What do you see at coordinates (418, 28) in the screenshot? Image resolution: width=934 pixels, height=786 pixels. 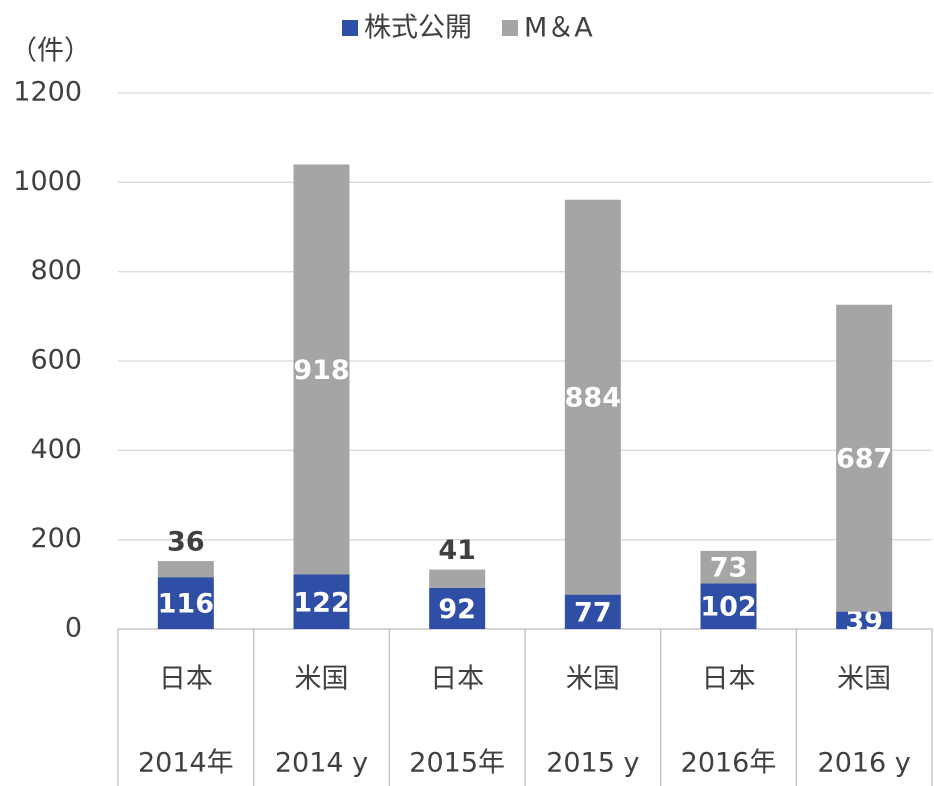 I see `legend-label: 株式公開` at bounding box center [418, 28].